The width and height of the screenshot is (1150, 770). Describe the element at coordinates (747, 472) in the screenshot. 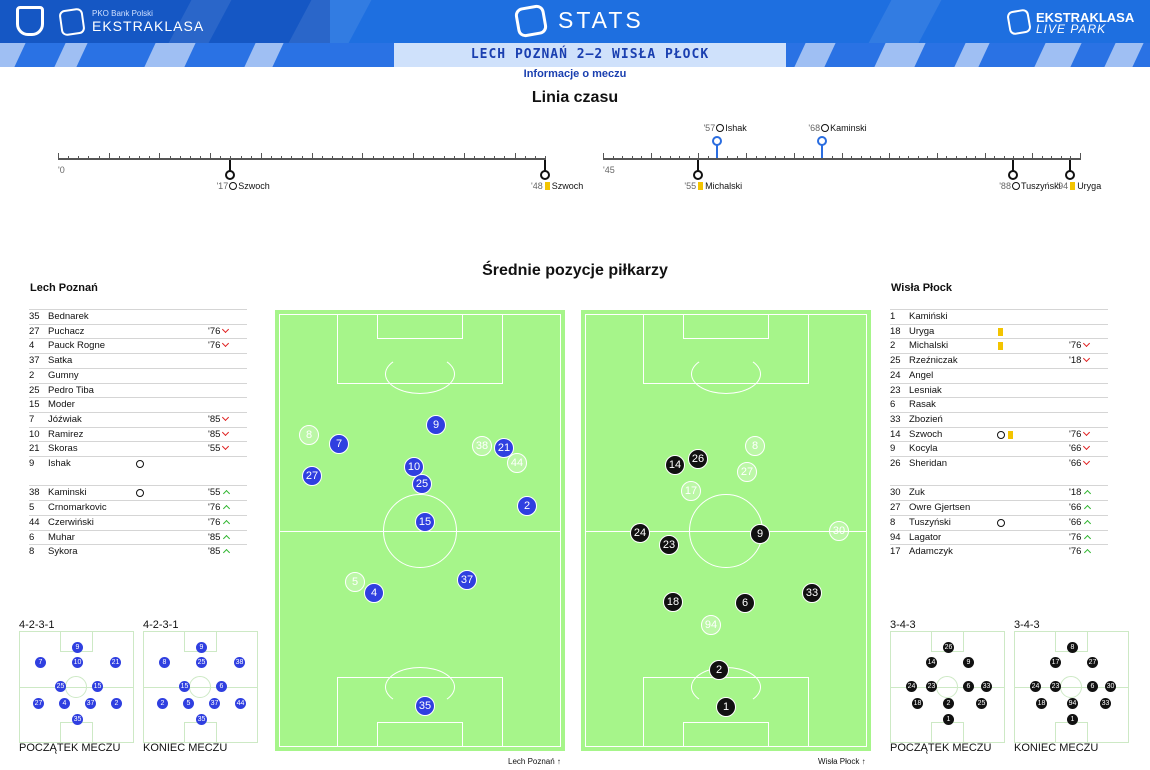

I see `player-position-marker: 27` at that location.